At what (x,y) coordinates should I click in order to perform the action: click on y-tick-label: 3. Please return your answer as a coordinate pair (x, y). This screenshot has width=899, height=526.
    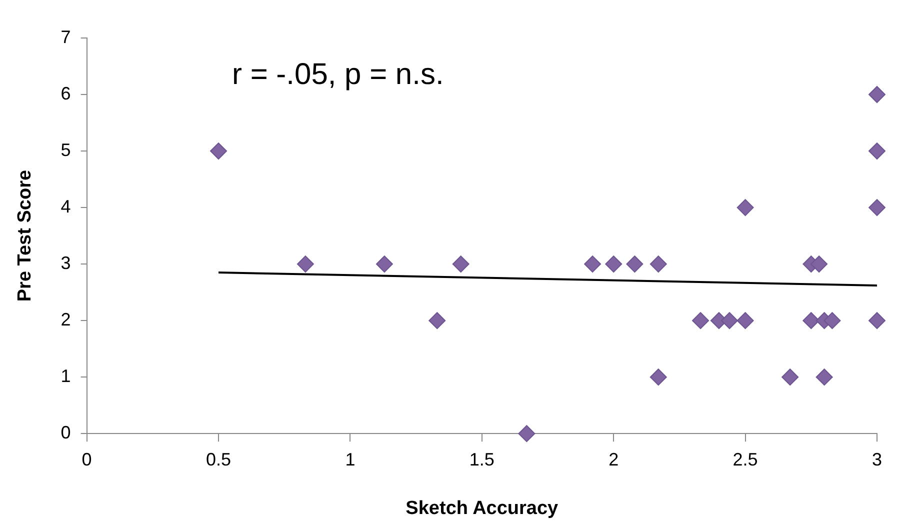
    Looking at the image, I should click on (65, 263).